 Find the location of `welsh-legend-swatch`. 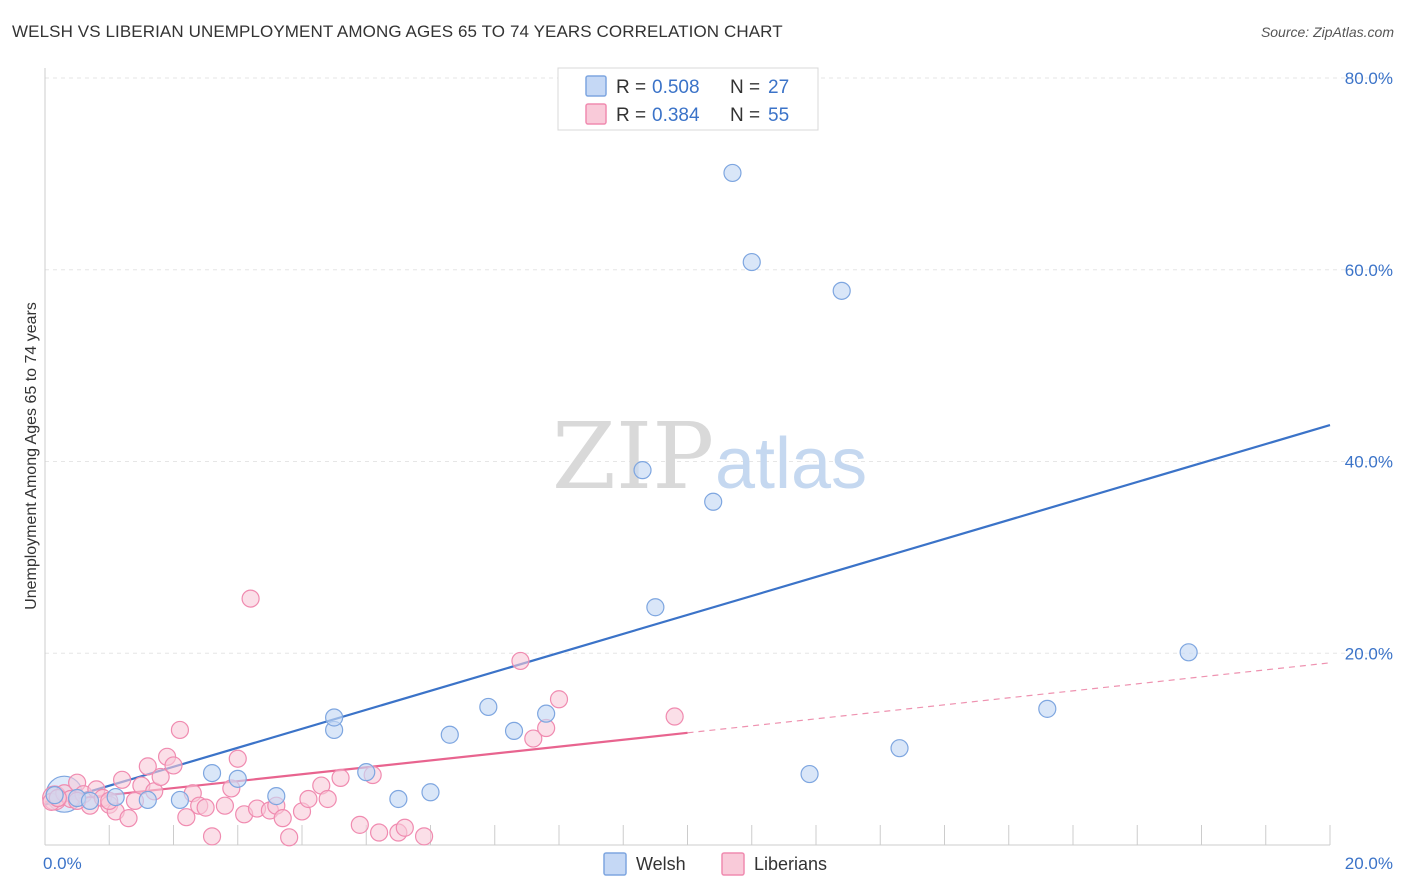

welsh-legend-swatch is located at coordinates (596, 86).